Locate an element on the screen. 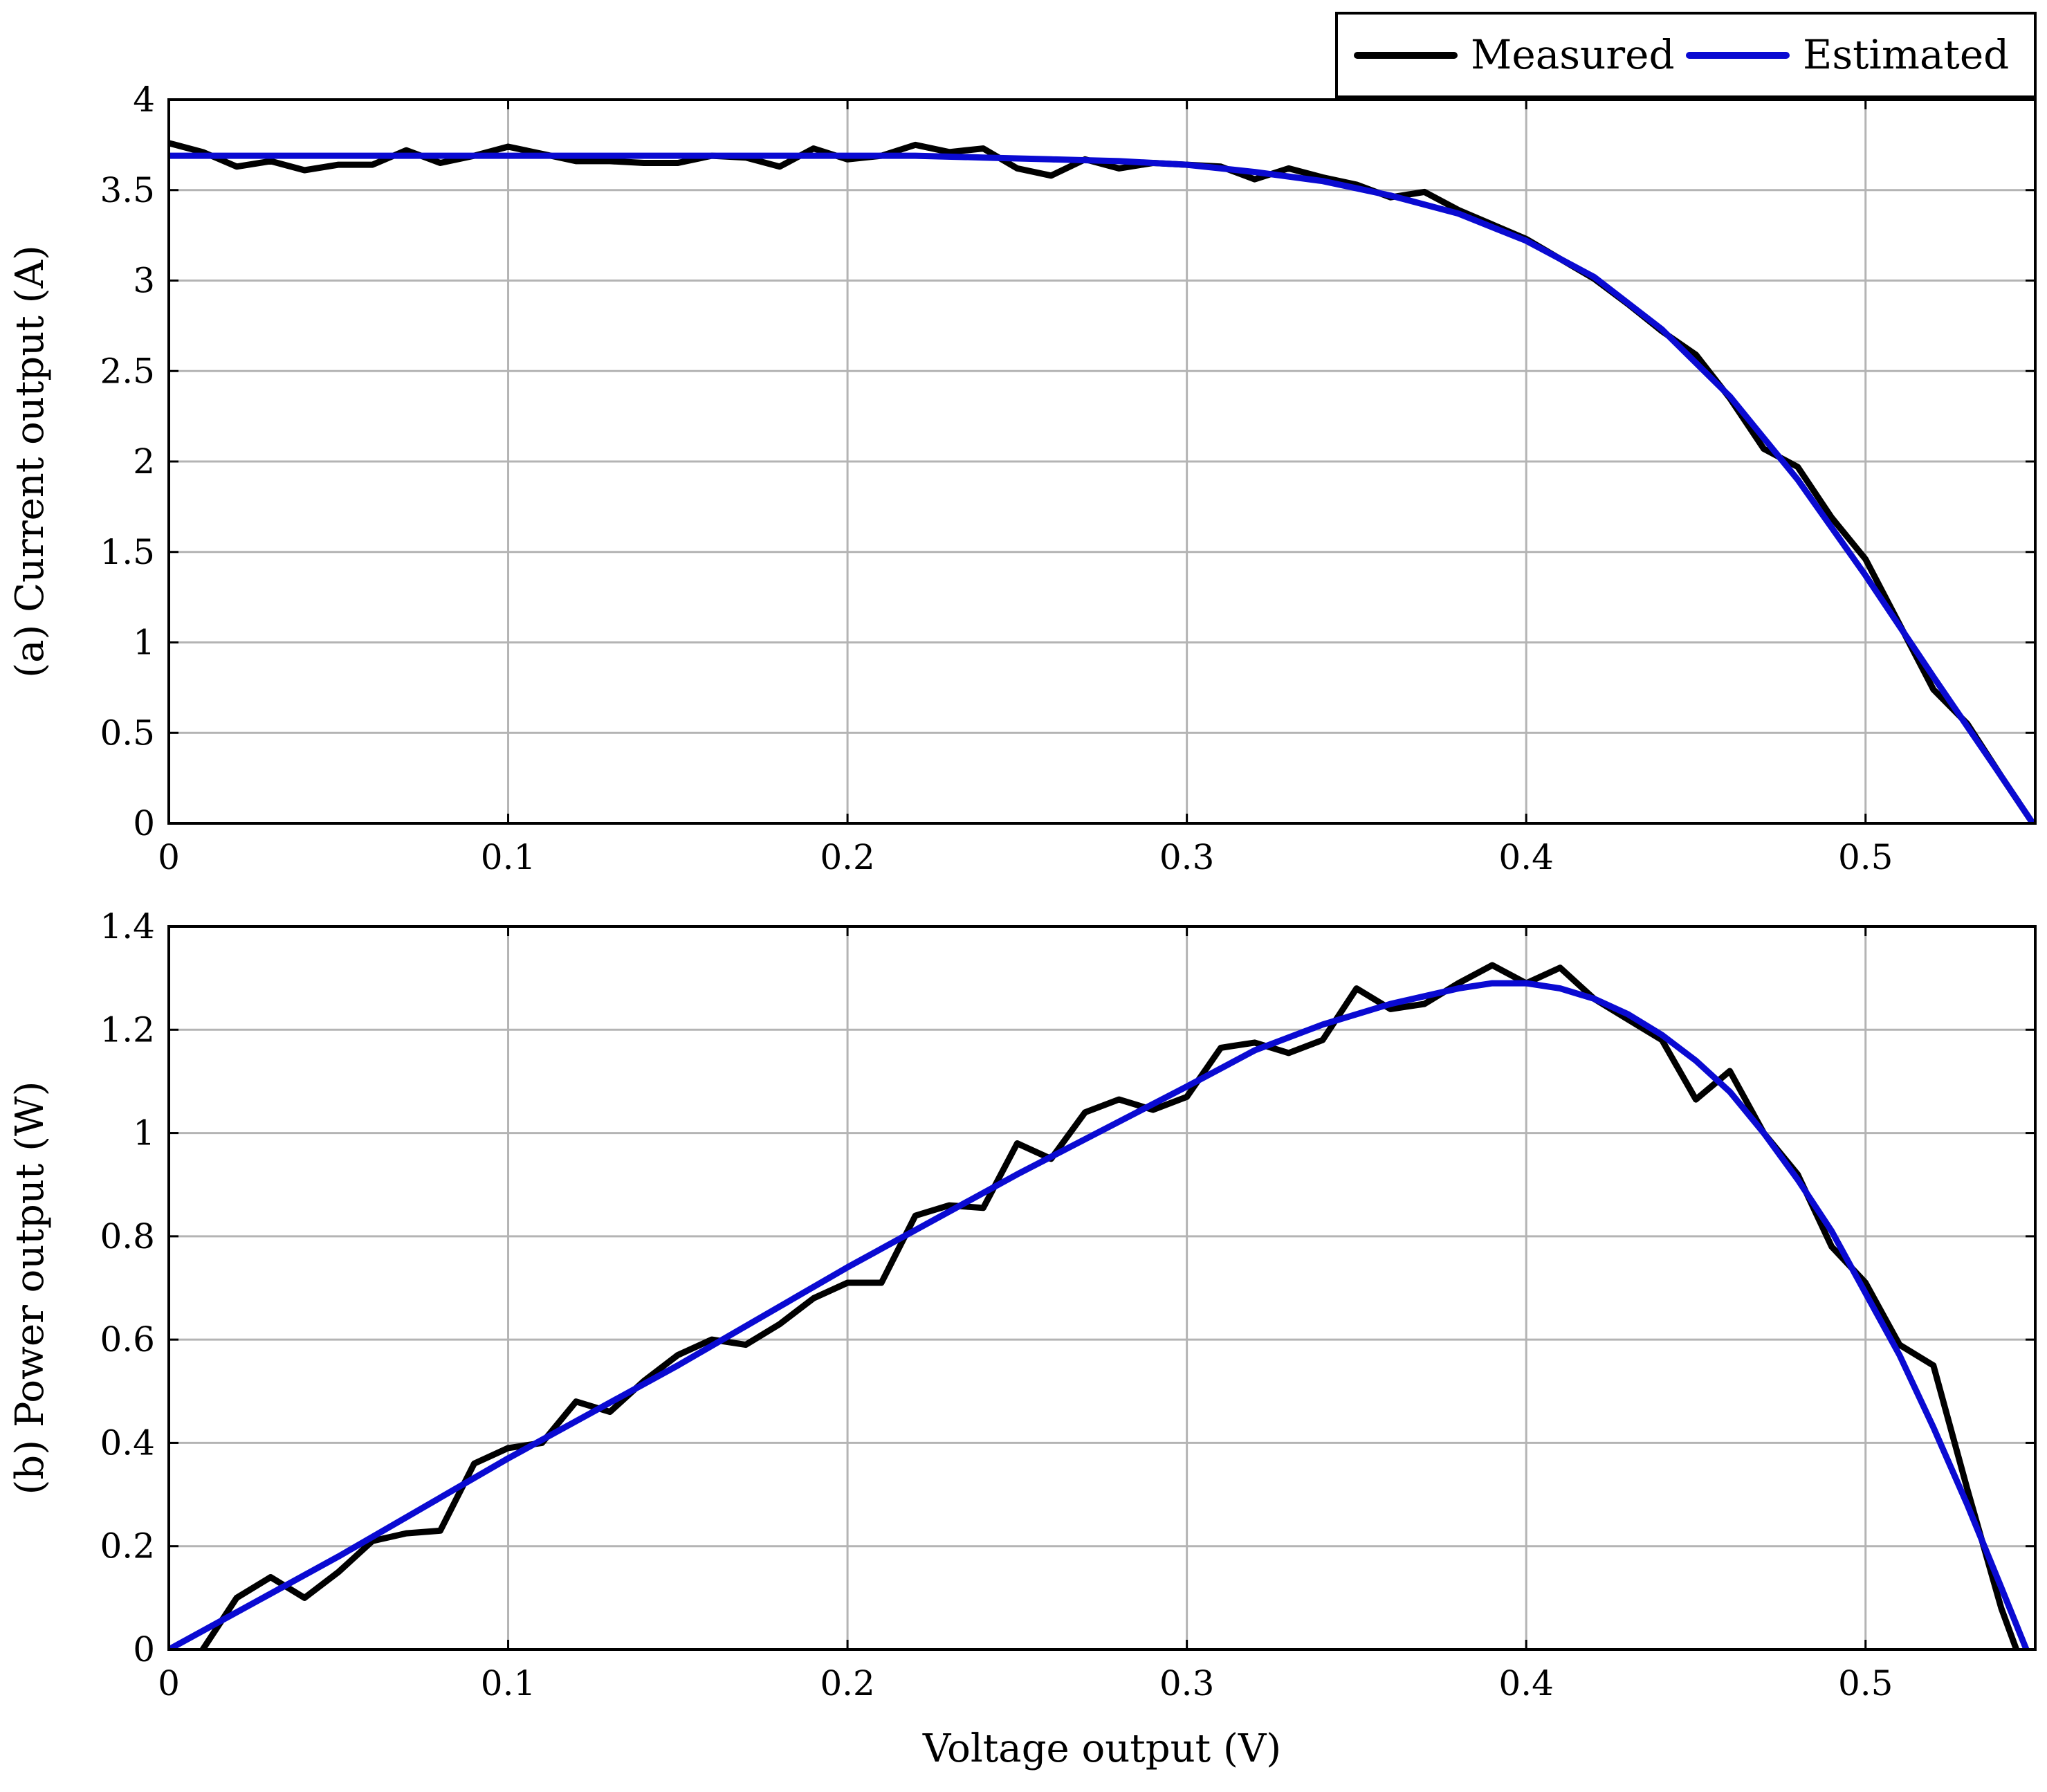 The width and height of the screenshot is (2047, 1792). legend: Measured Estimated is located at coordinates (1686, 55).